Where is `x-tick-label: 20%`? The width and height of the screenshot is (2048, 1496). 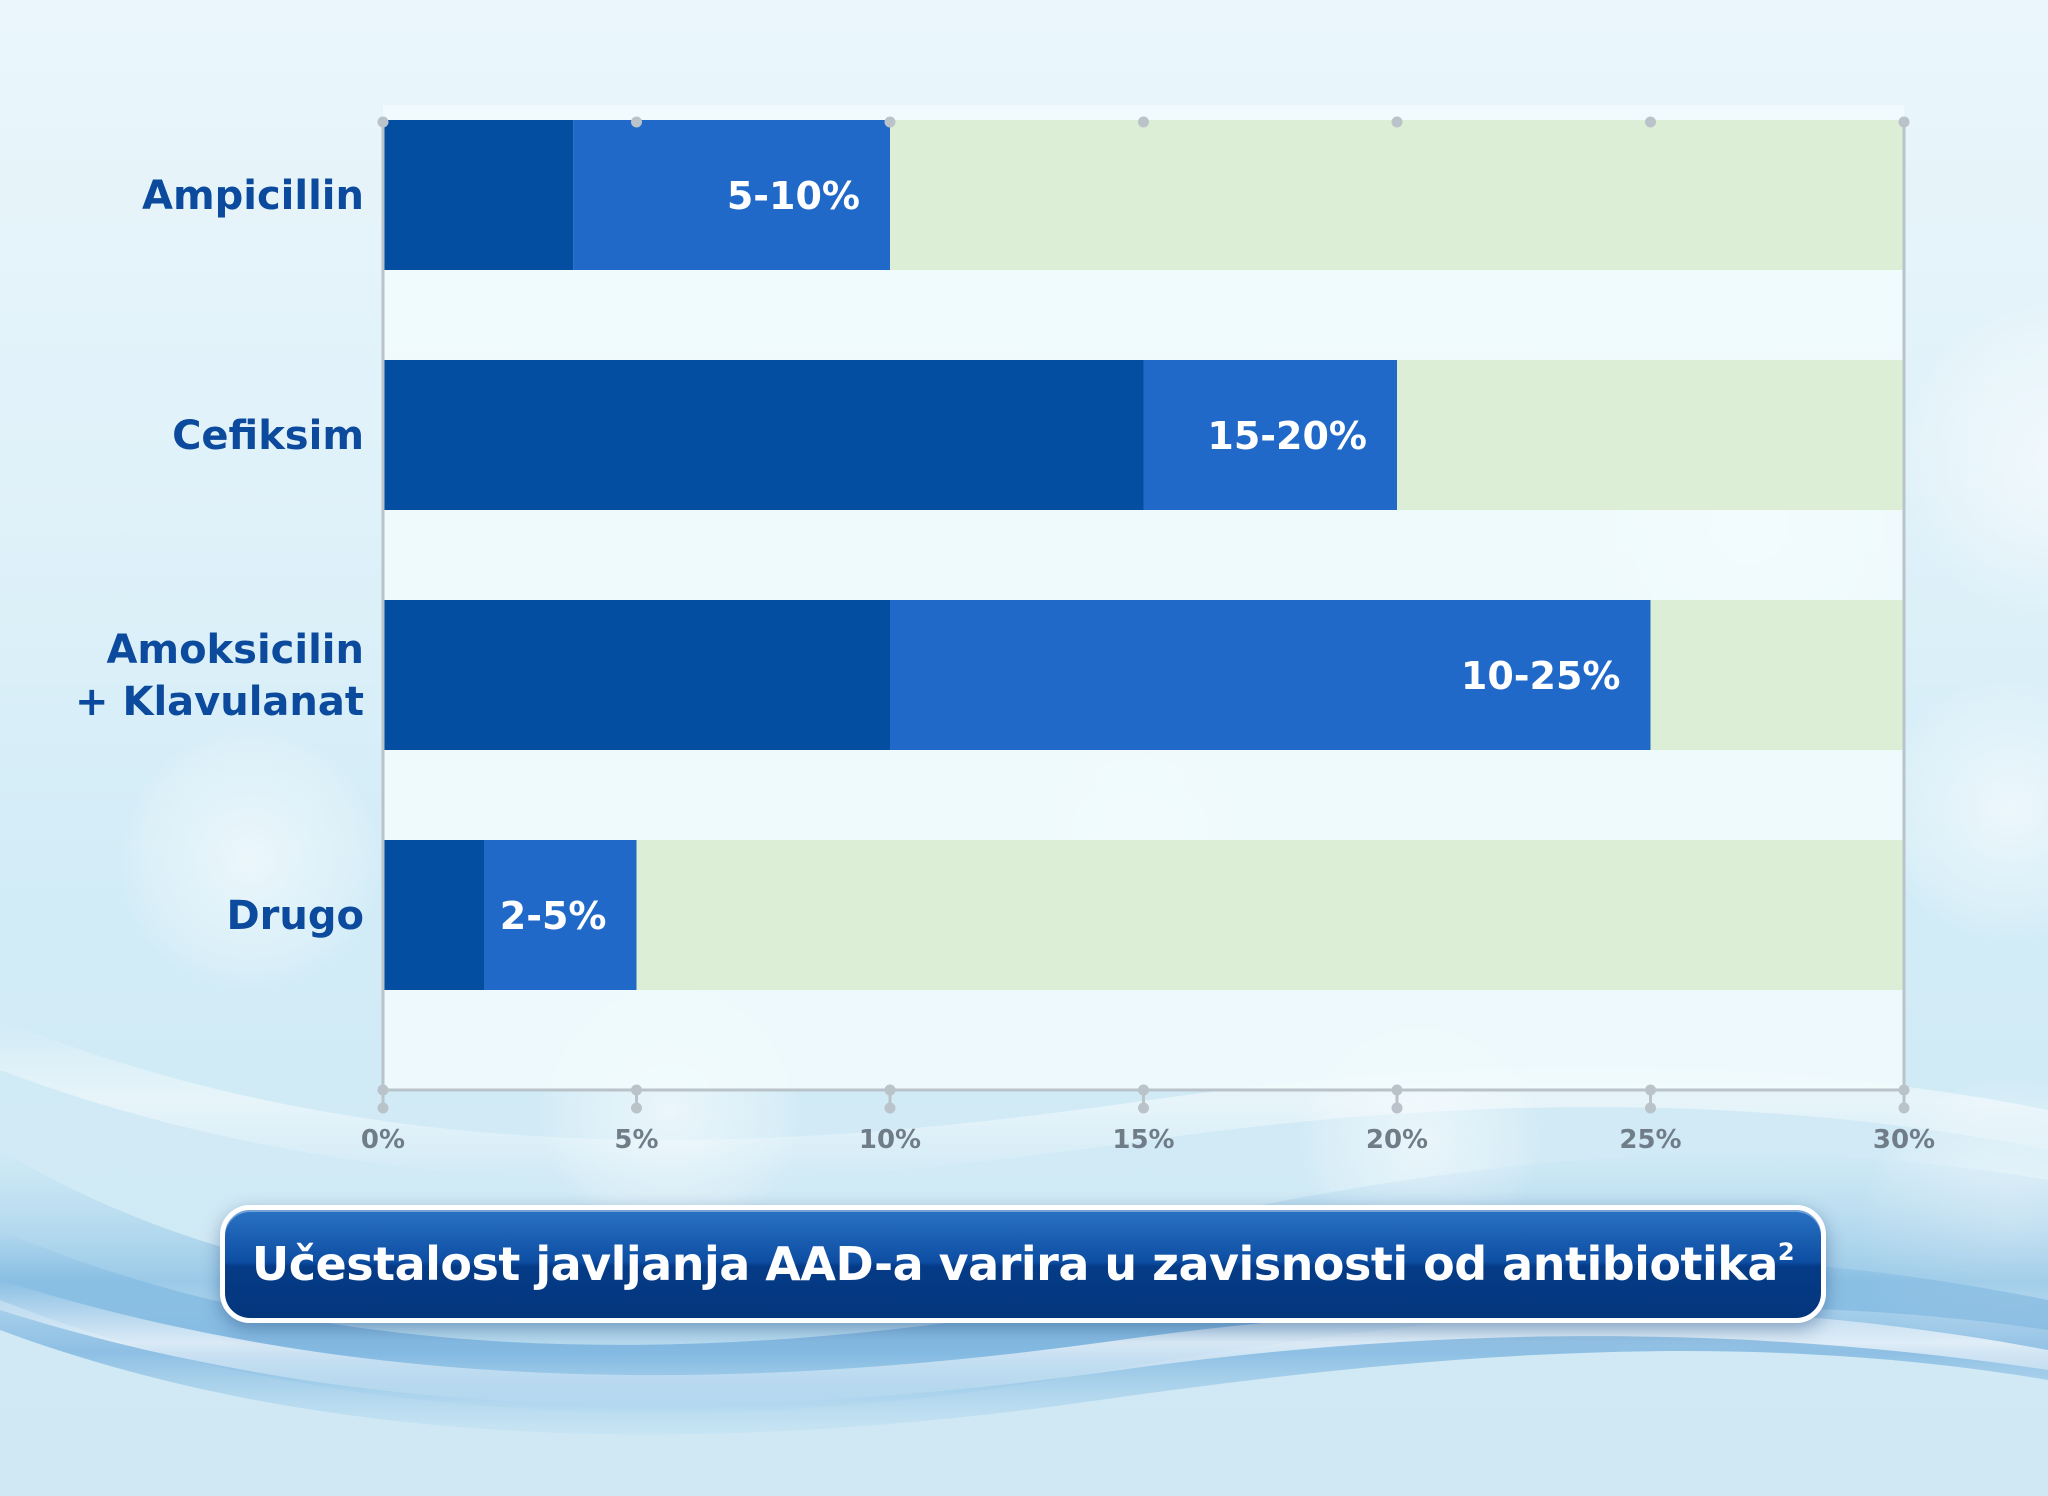 x-tick-label: 20% is located at coordinates (1397, 1140).